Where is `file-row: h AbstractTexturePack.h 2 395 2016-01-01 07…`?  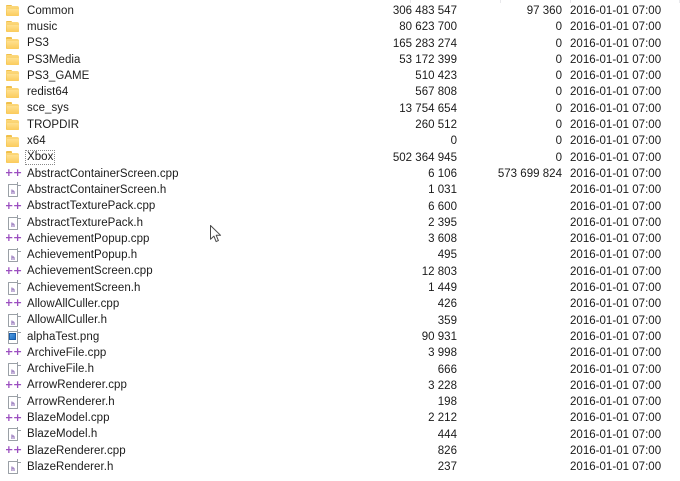 file-row: h AbstractTexturePack.h 2 395 2016-01-01 07… is located at coordinates (340, 223).